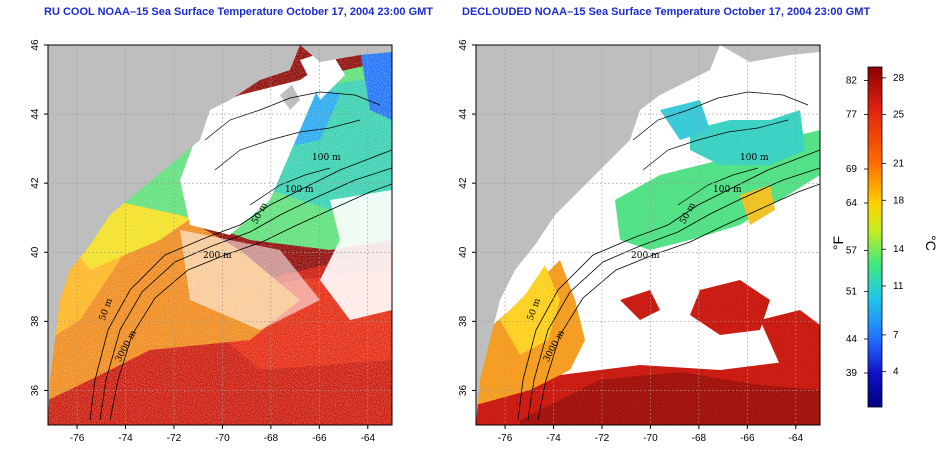 This screenshot has height=475, width=950. Describe the element at coordinates (852, 373) in the screenshot. I see `colorbar-fahrenheit-tick-label: 39` at that location.